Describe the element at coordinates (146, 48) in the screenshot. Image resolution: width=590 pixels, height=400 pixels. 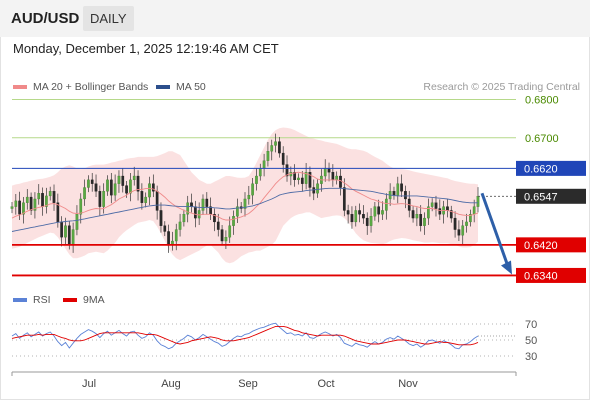
I see `datetime-label: Monday, December 1, 2025 12:19:46 AM CET` at that location.